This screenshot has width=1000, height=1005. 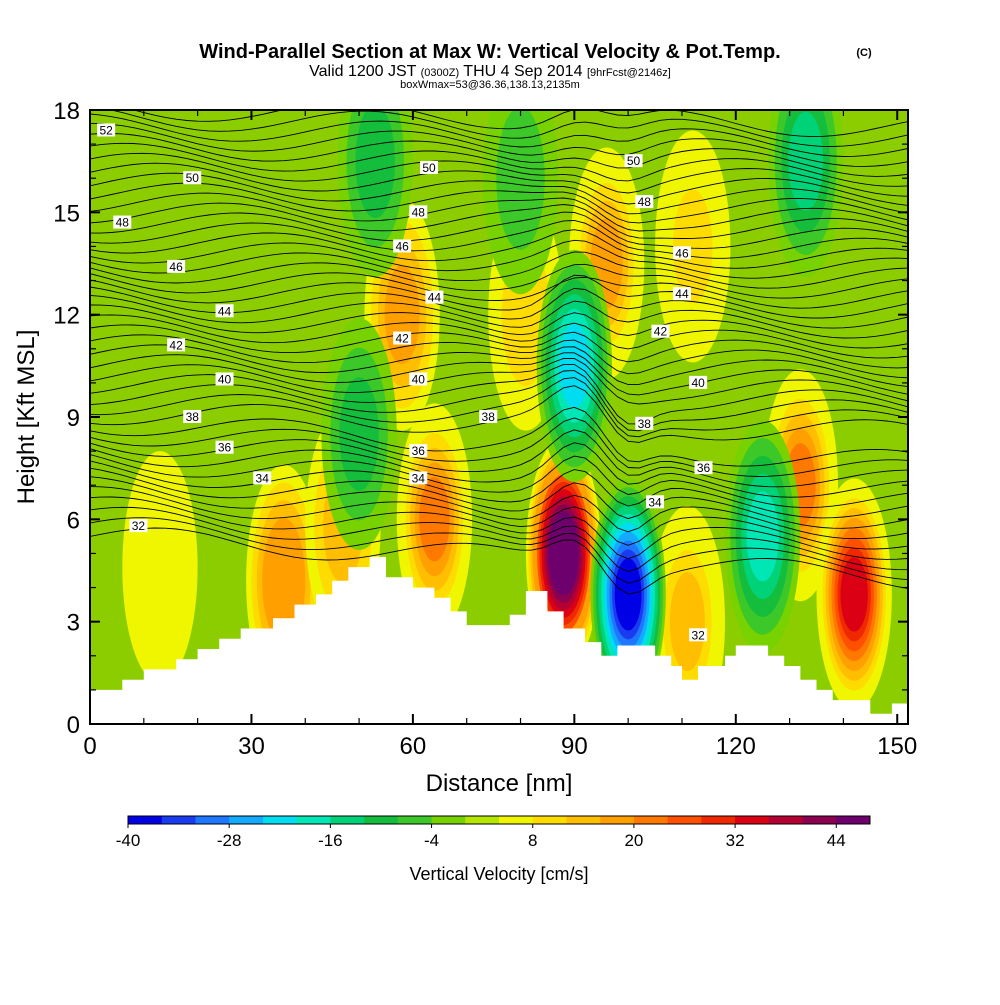 I want to click on y-tick-label: 18, so click(x=66, y=111).